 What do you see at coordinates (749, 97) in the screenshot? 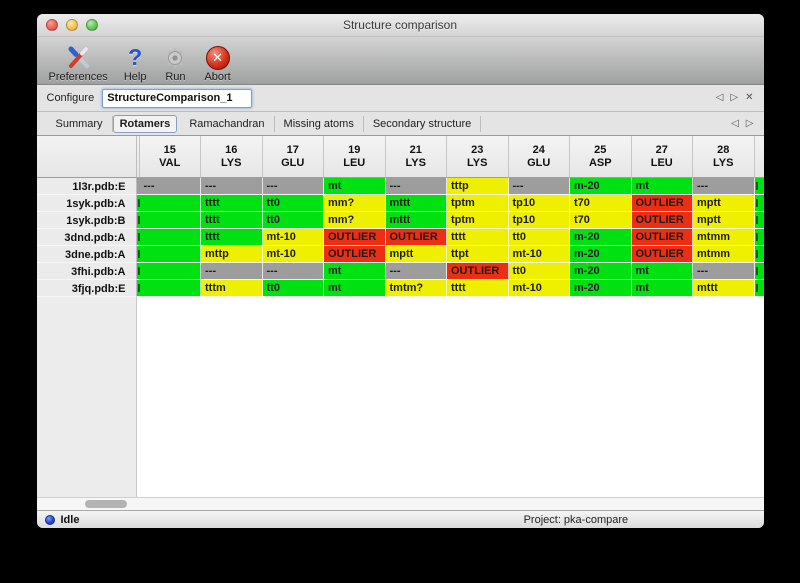
I see `close-config-icon: ✕` at bounding box center [749, 97].